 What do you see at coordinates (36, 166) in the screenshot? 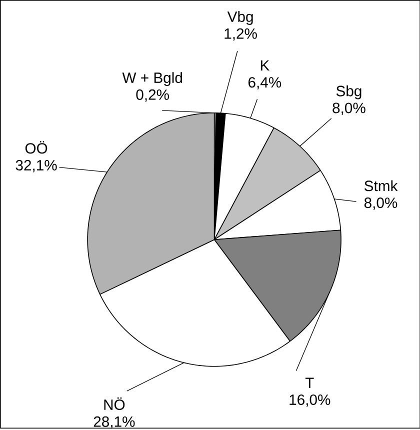
I see `data-label: 32,1%` at bounding box center [36, 166].